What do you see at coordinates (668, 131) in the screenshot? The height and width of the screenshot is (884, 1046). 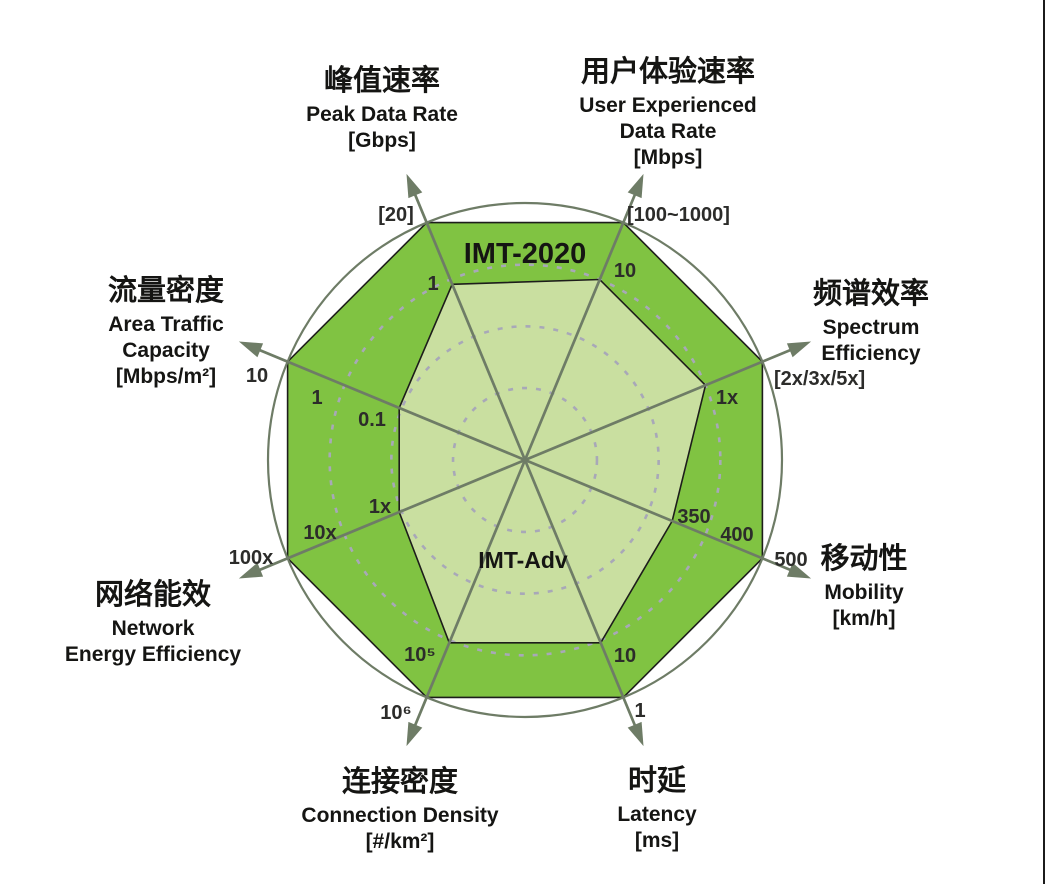 I see `axis-title-user-experienced-data-rate-line-2: Data Rate` at bounding box center [668, 131].